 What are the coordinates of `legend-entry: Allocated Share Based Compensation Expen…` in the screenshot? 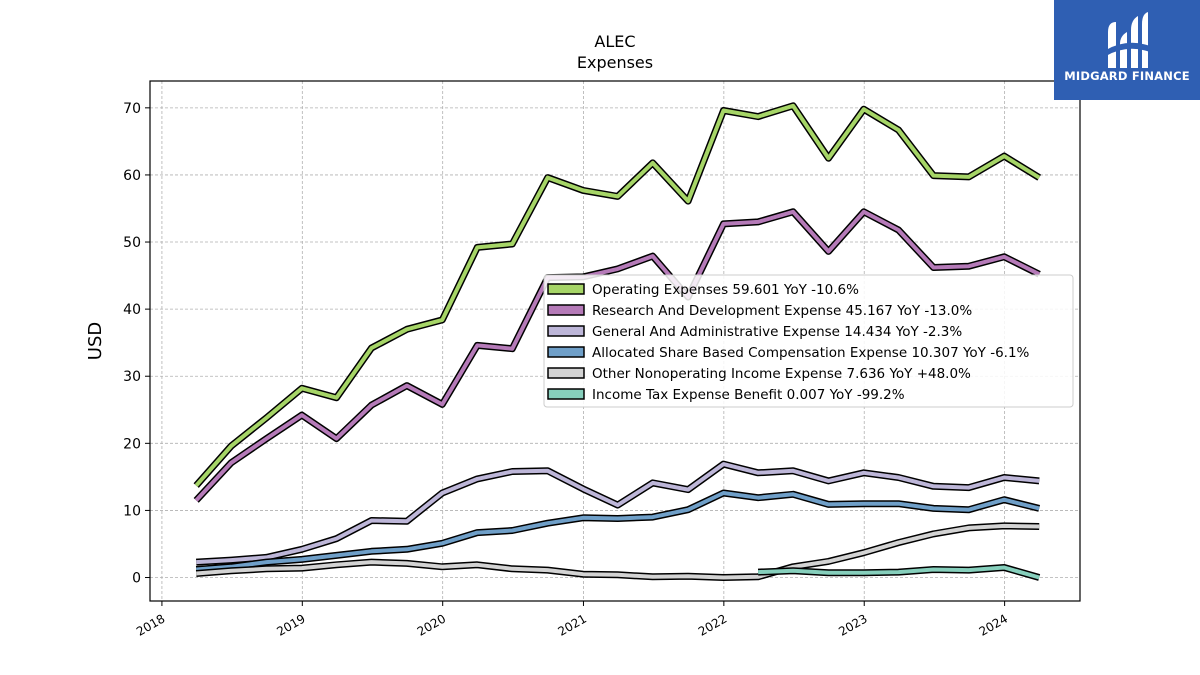 It's located at (811, 353).